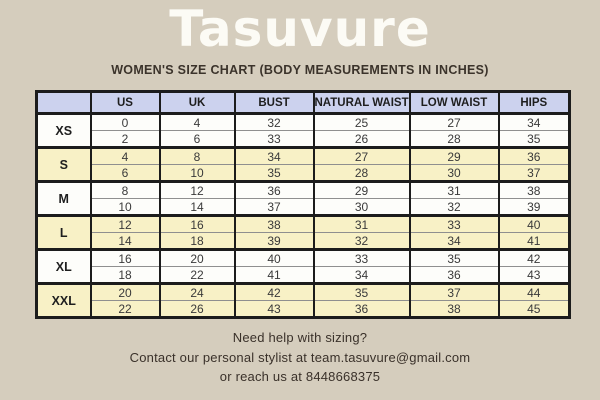  I want to click on column-header: UK, so click(196, 103).